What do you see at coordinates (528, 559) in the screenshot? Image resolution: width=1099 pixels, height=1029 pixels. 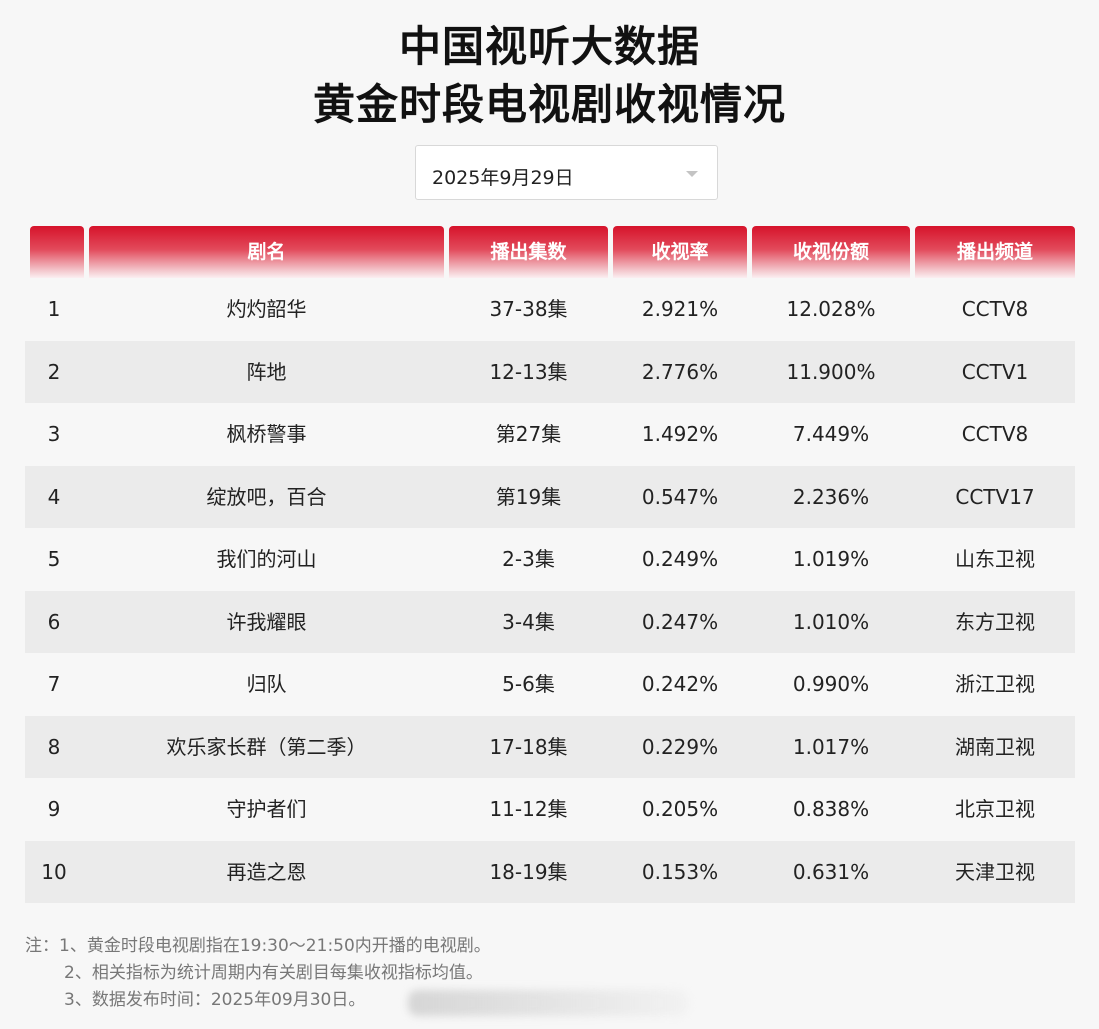 I see `cell-episodes: 2-3集` at bounding box center [528, 559].